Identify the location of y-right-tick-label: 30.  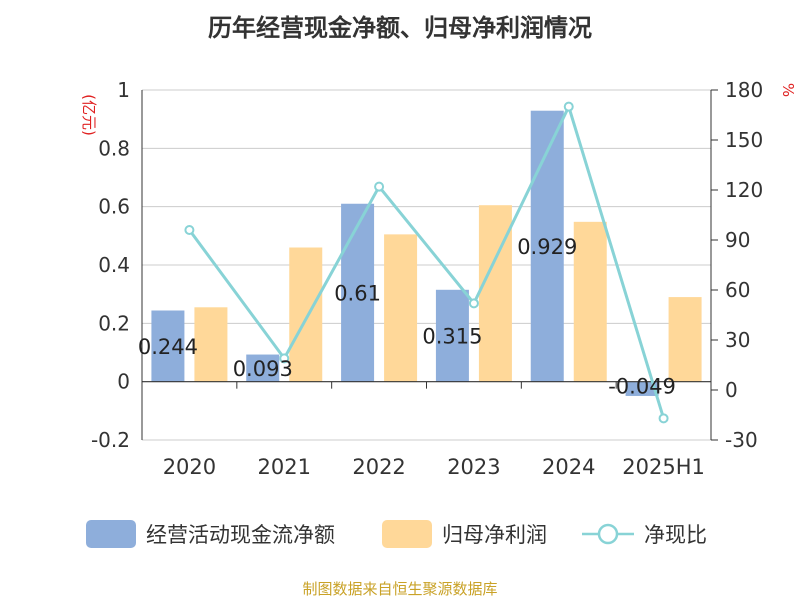
(737, 340).